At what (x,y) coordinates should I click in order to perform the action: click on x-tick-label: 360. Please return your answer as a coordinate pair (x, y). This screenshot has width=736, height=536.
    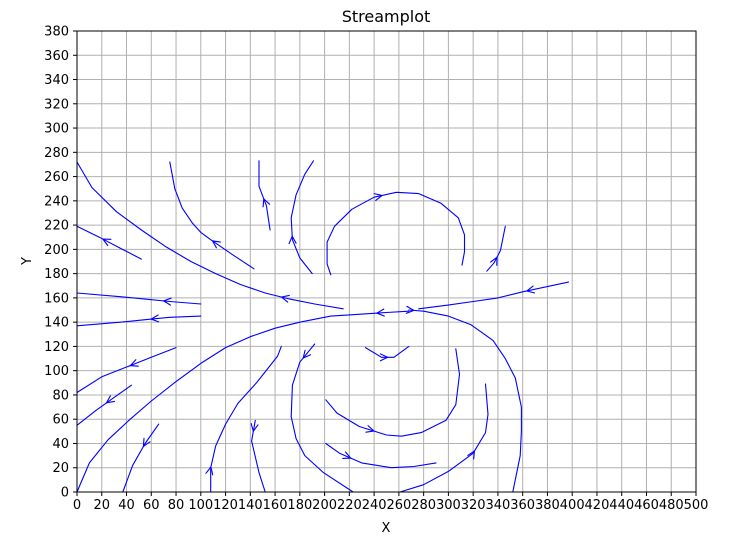
    Looking at the image, I should click on (522, 505).